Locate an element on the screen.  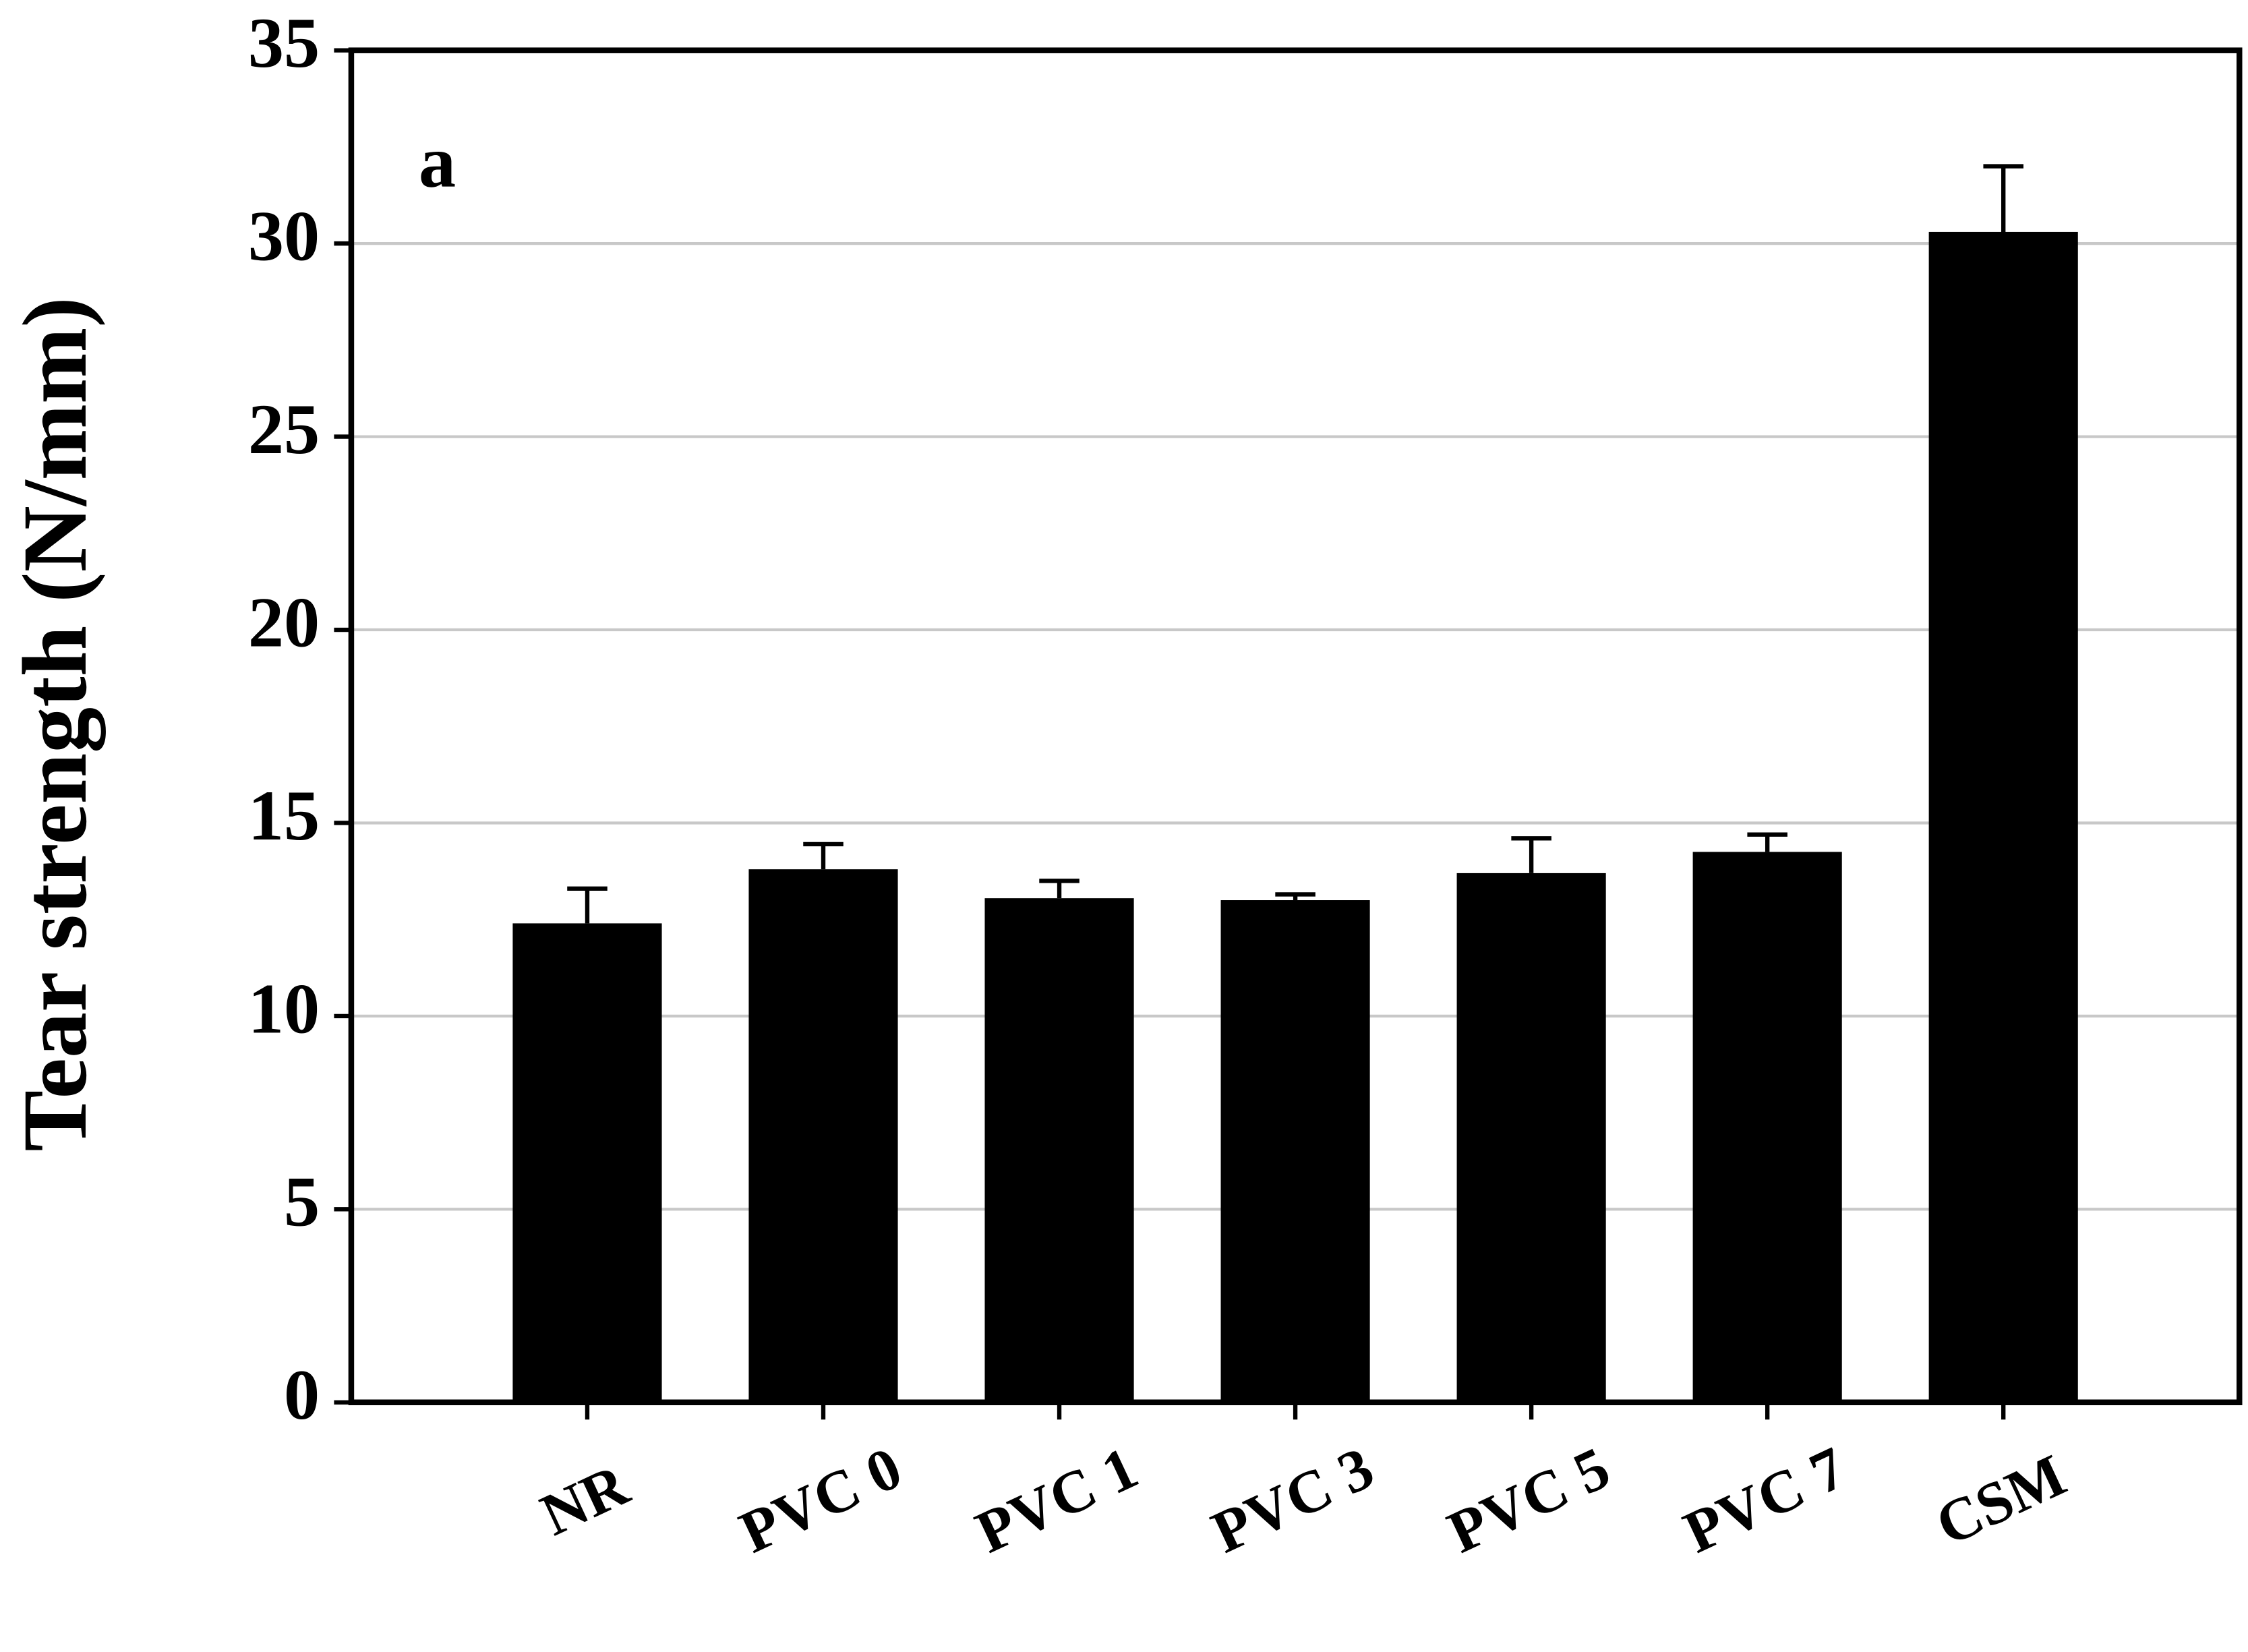
x-tick-label: NR is located at coordinates (585, 1500).